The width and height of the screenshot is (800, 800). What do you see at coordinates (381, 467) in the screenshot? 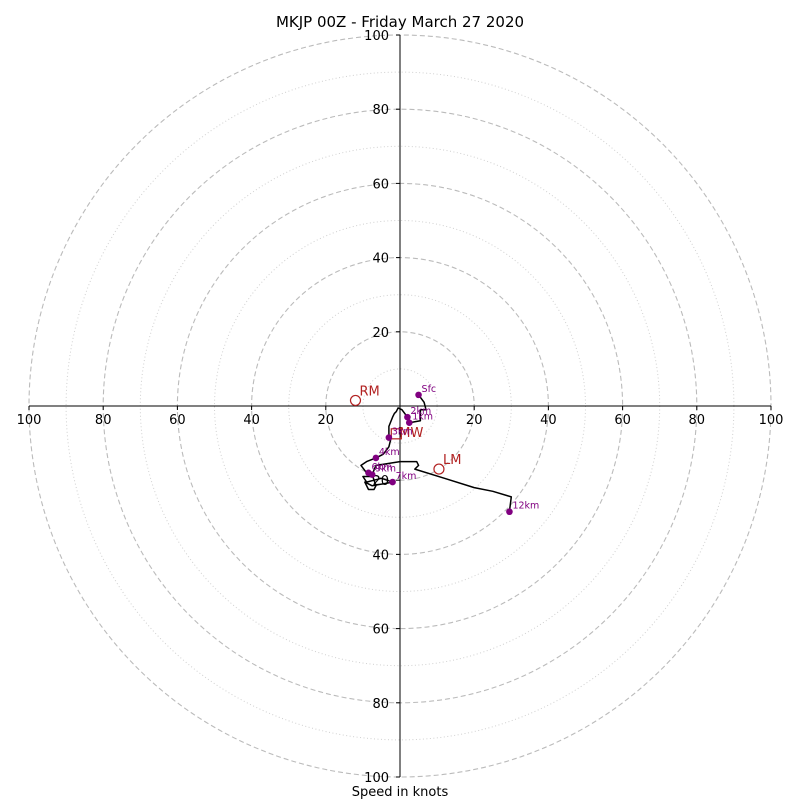
I see `height-label-6km: 6km` at bounding box center [381, 467].